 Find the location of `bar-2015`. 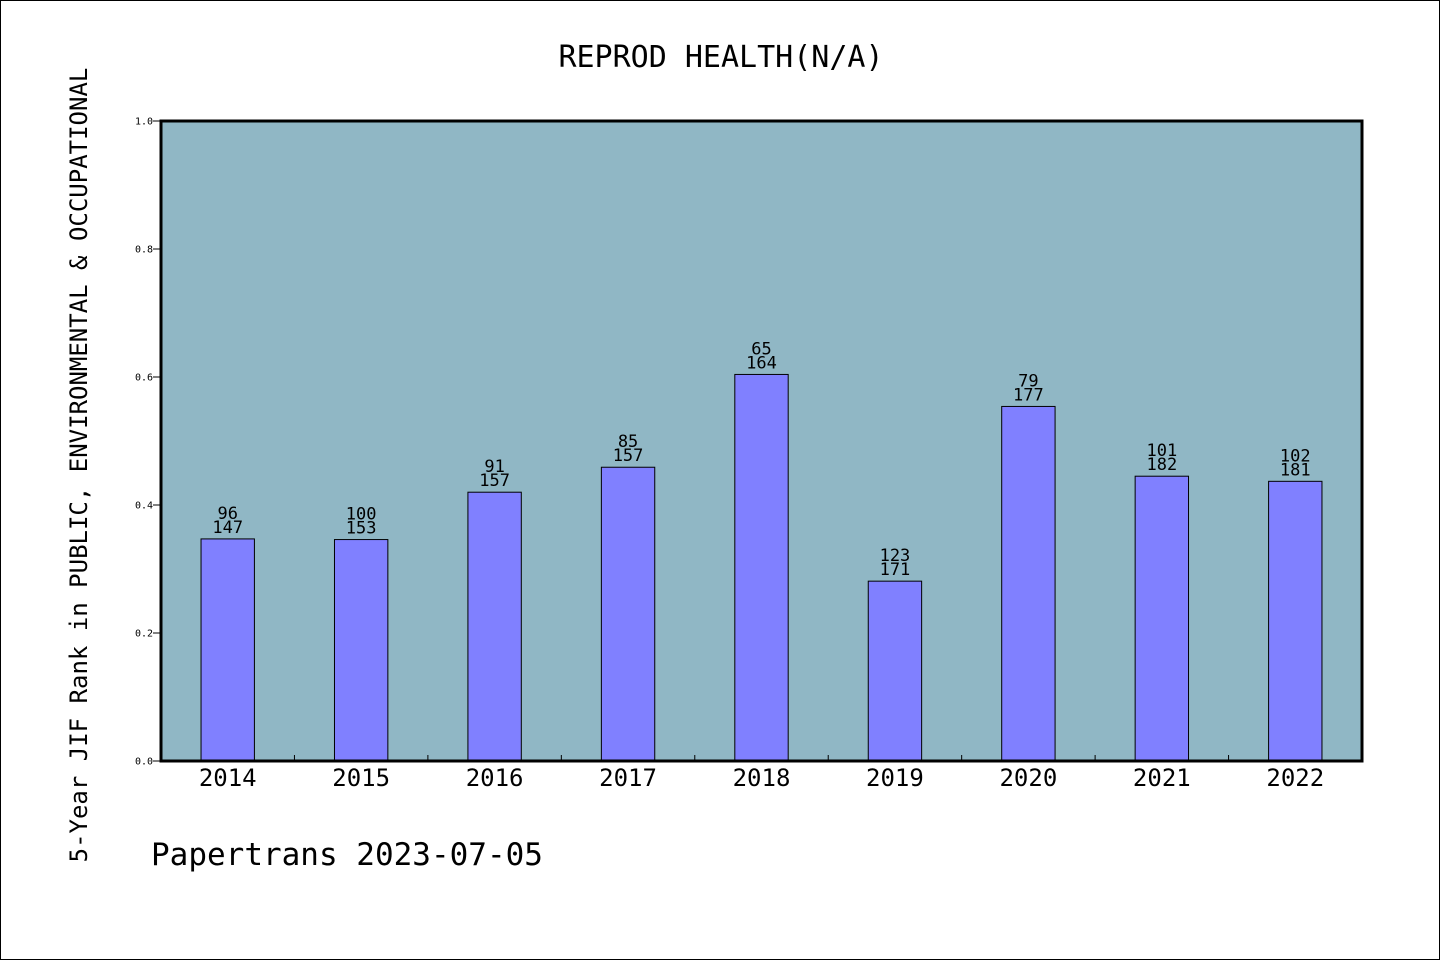

bar-2015 is located at coordinates (361, 650).